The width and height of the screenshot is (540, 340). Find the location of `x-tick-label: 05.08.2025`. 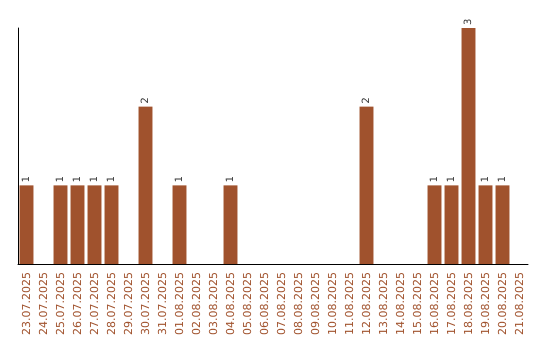

x-tick-label: 05.08.2025 is located at coordinates (247, 304).